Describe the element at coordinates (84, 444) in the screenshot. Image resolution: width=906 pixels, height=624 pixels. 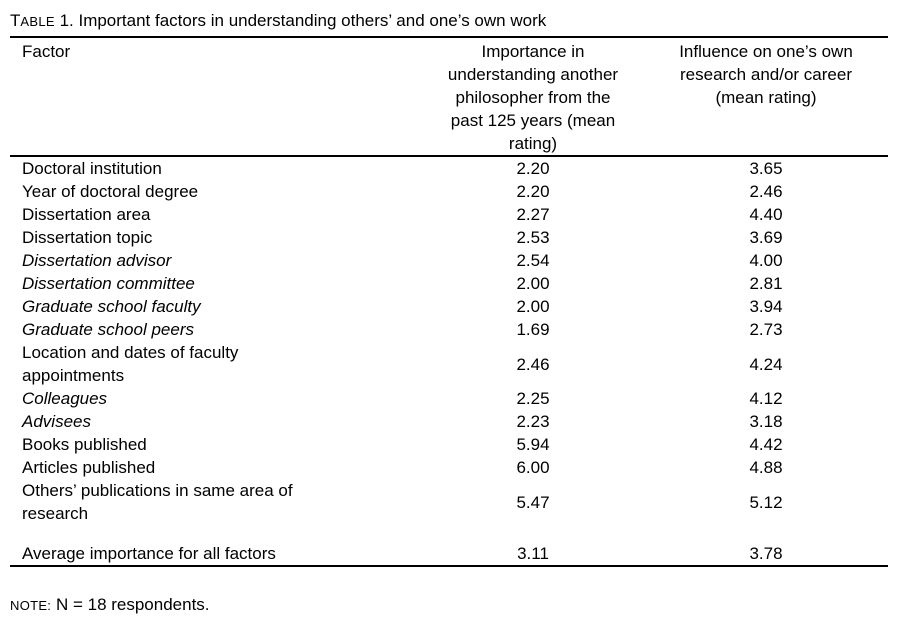
I see `factor-cell: Books published` at that location.